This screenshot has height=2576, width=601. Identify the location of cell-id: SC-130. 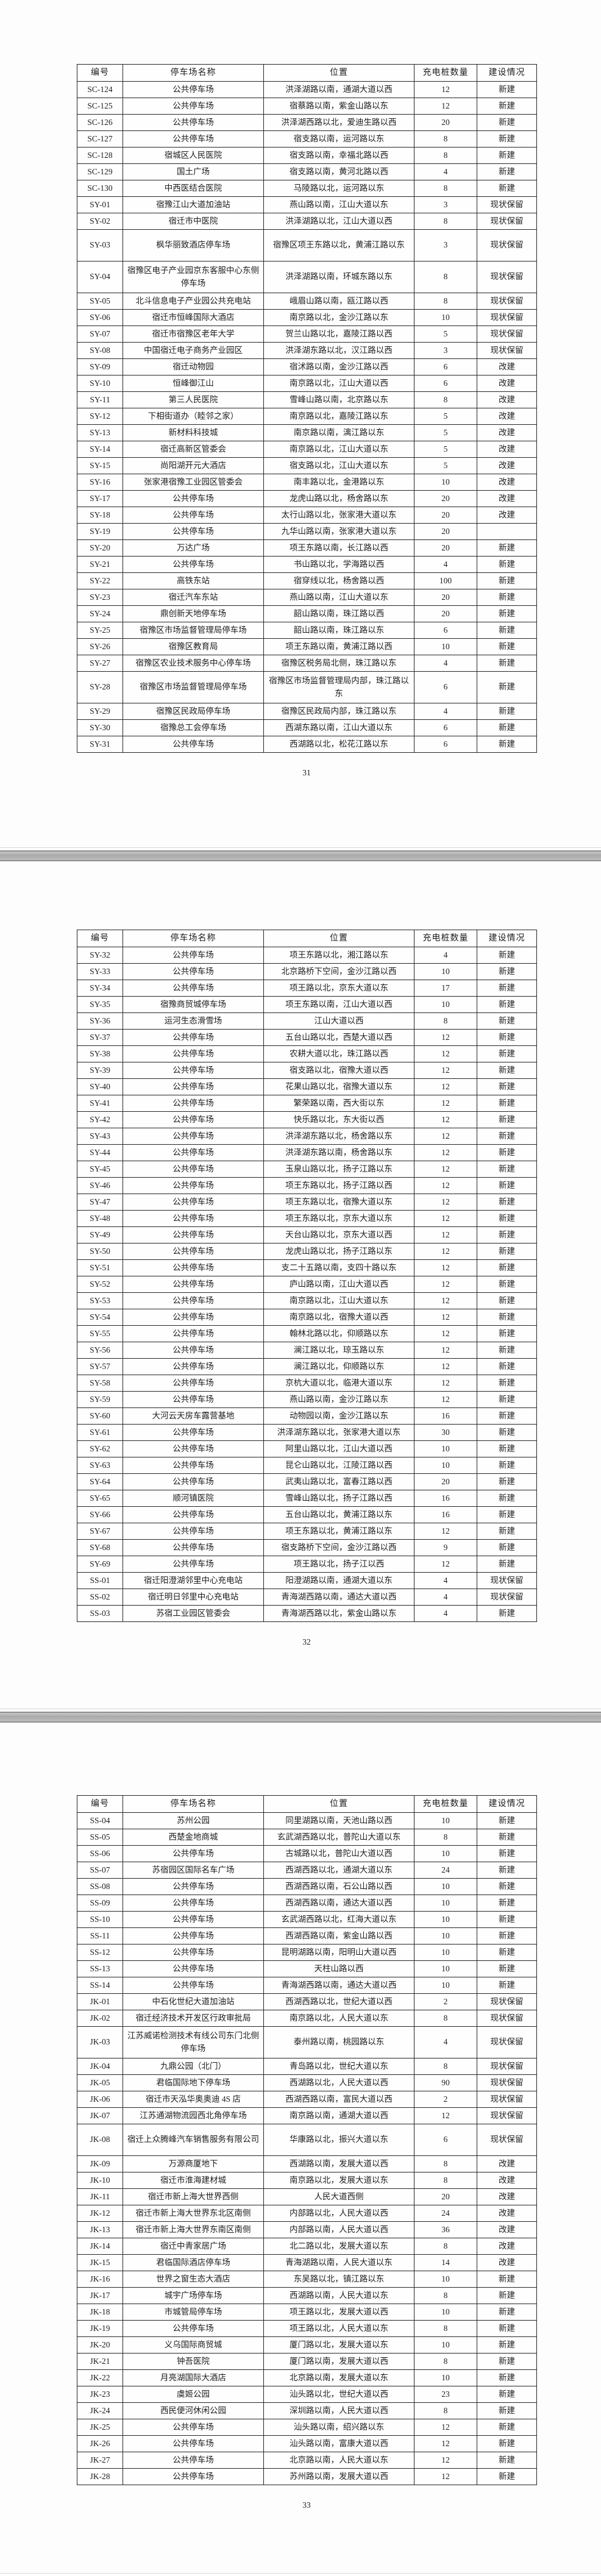
(100, 188).